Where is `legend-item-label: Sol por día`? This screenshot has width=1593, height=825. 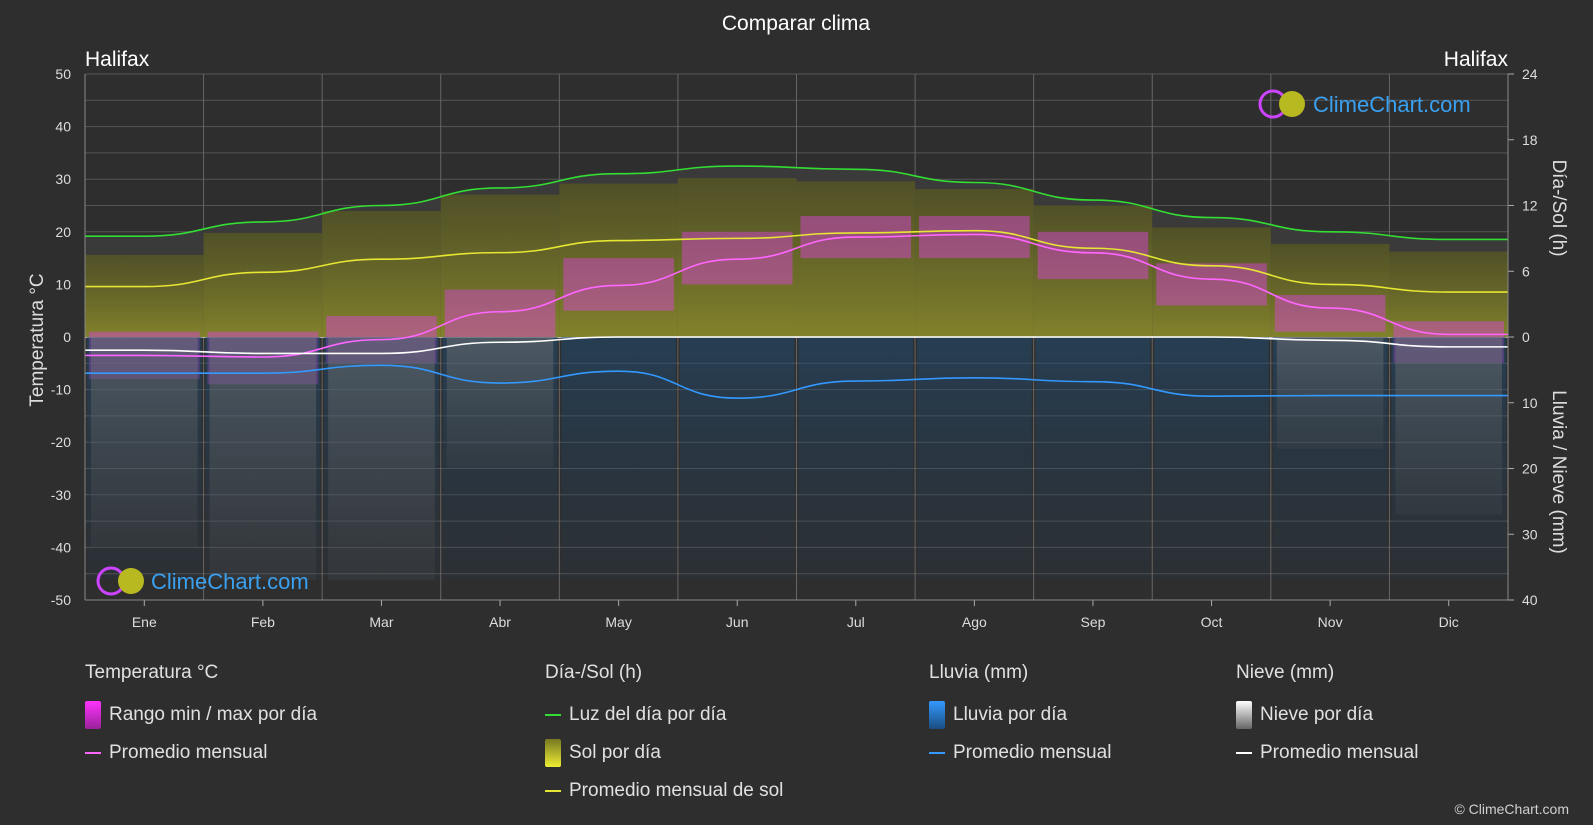 legend-item-label: Sol por día is located at coordinates (615, 752).